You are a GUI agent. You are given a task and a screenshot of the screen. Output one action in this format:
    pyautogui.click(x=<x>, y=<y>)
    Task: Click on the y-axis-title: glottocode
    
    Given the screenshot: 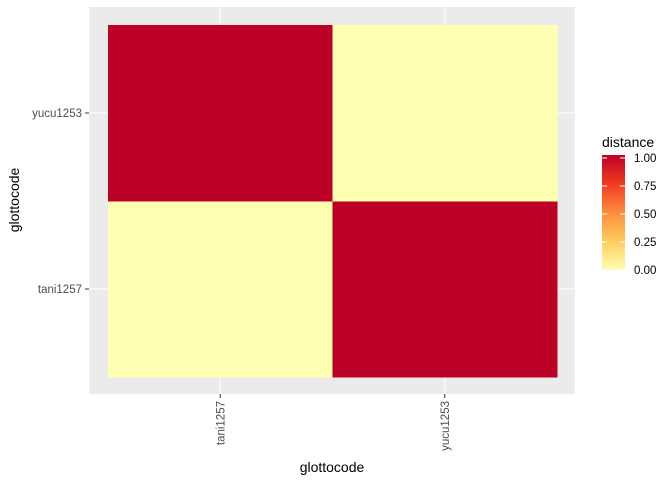 What is the action you would take?
    pyautogui.click(x=14, y=199)
    